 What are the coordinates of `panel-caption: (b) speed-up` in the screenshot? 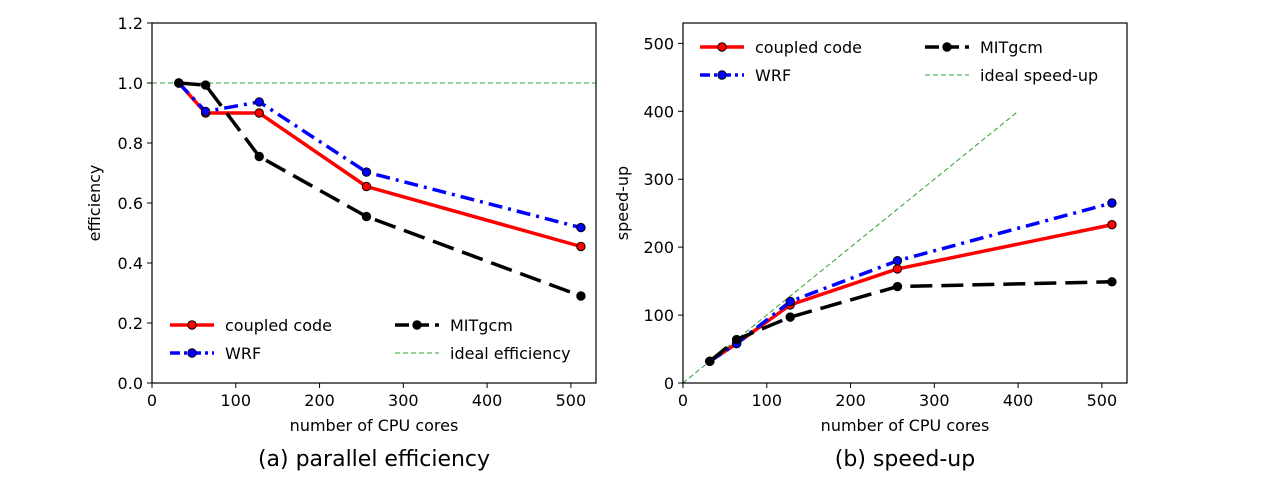 It's located at (905, 459).